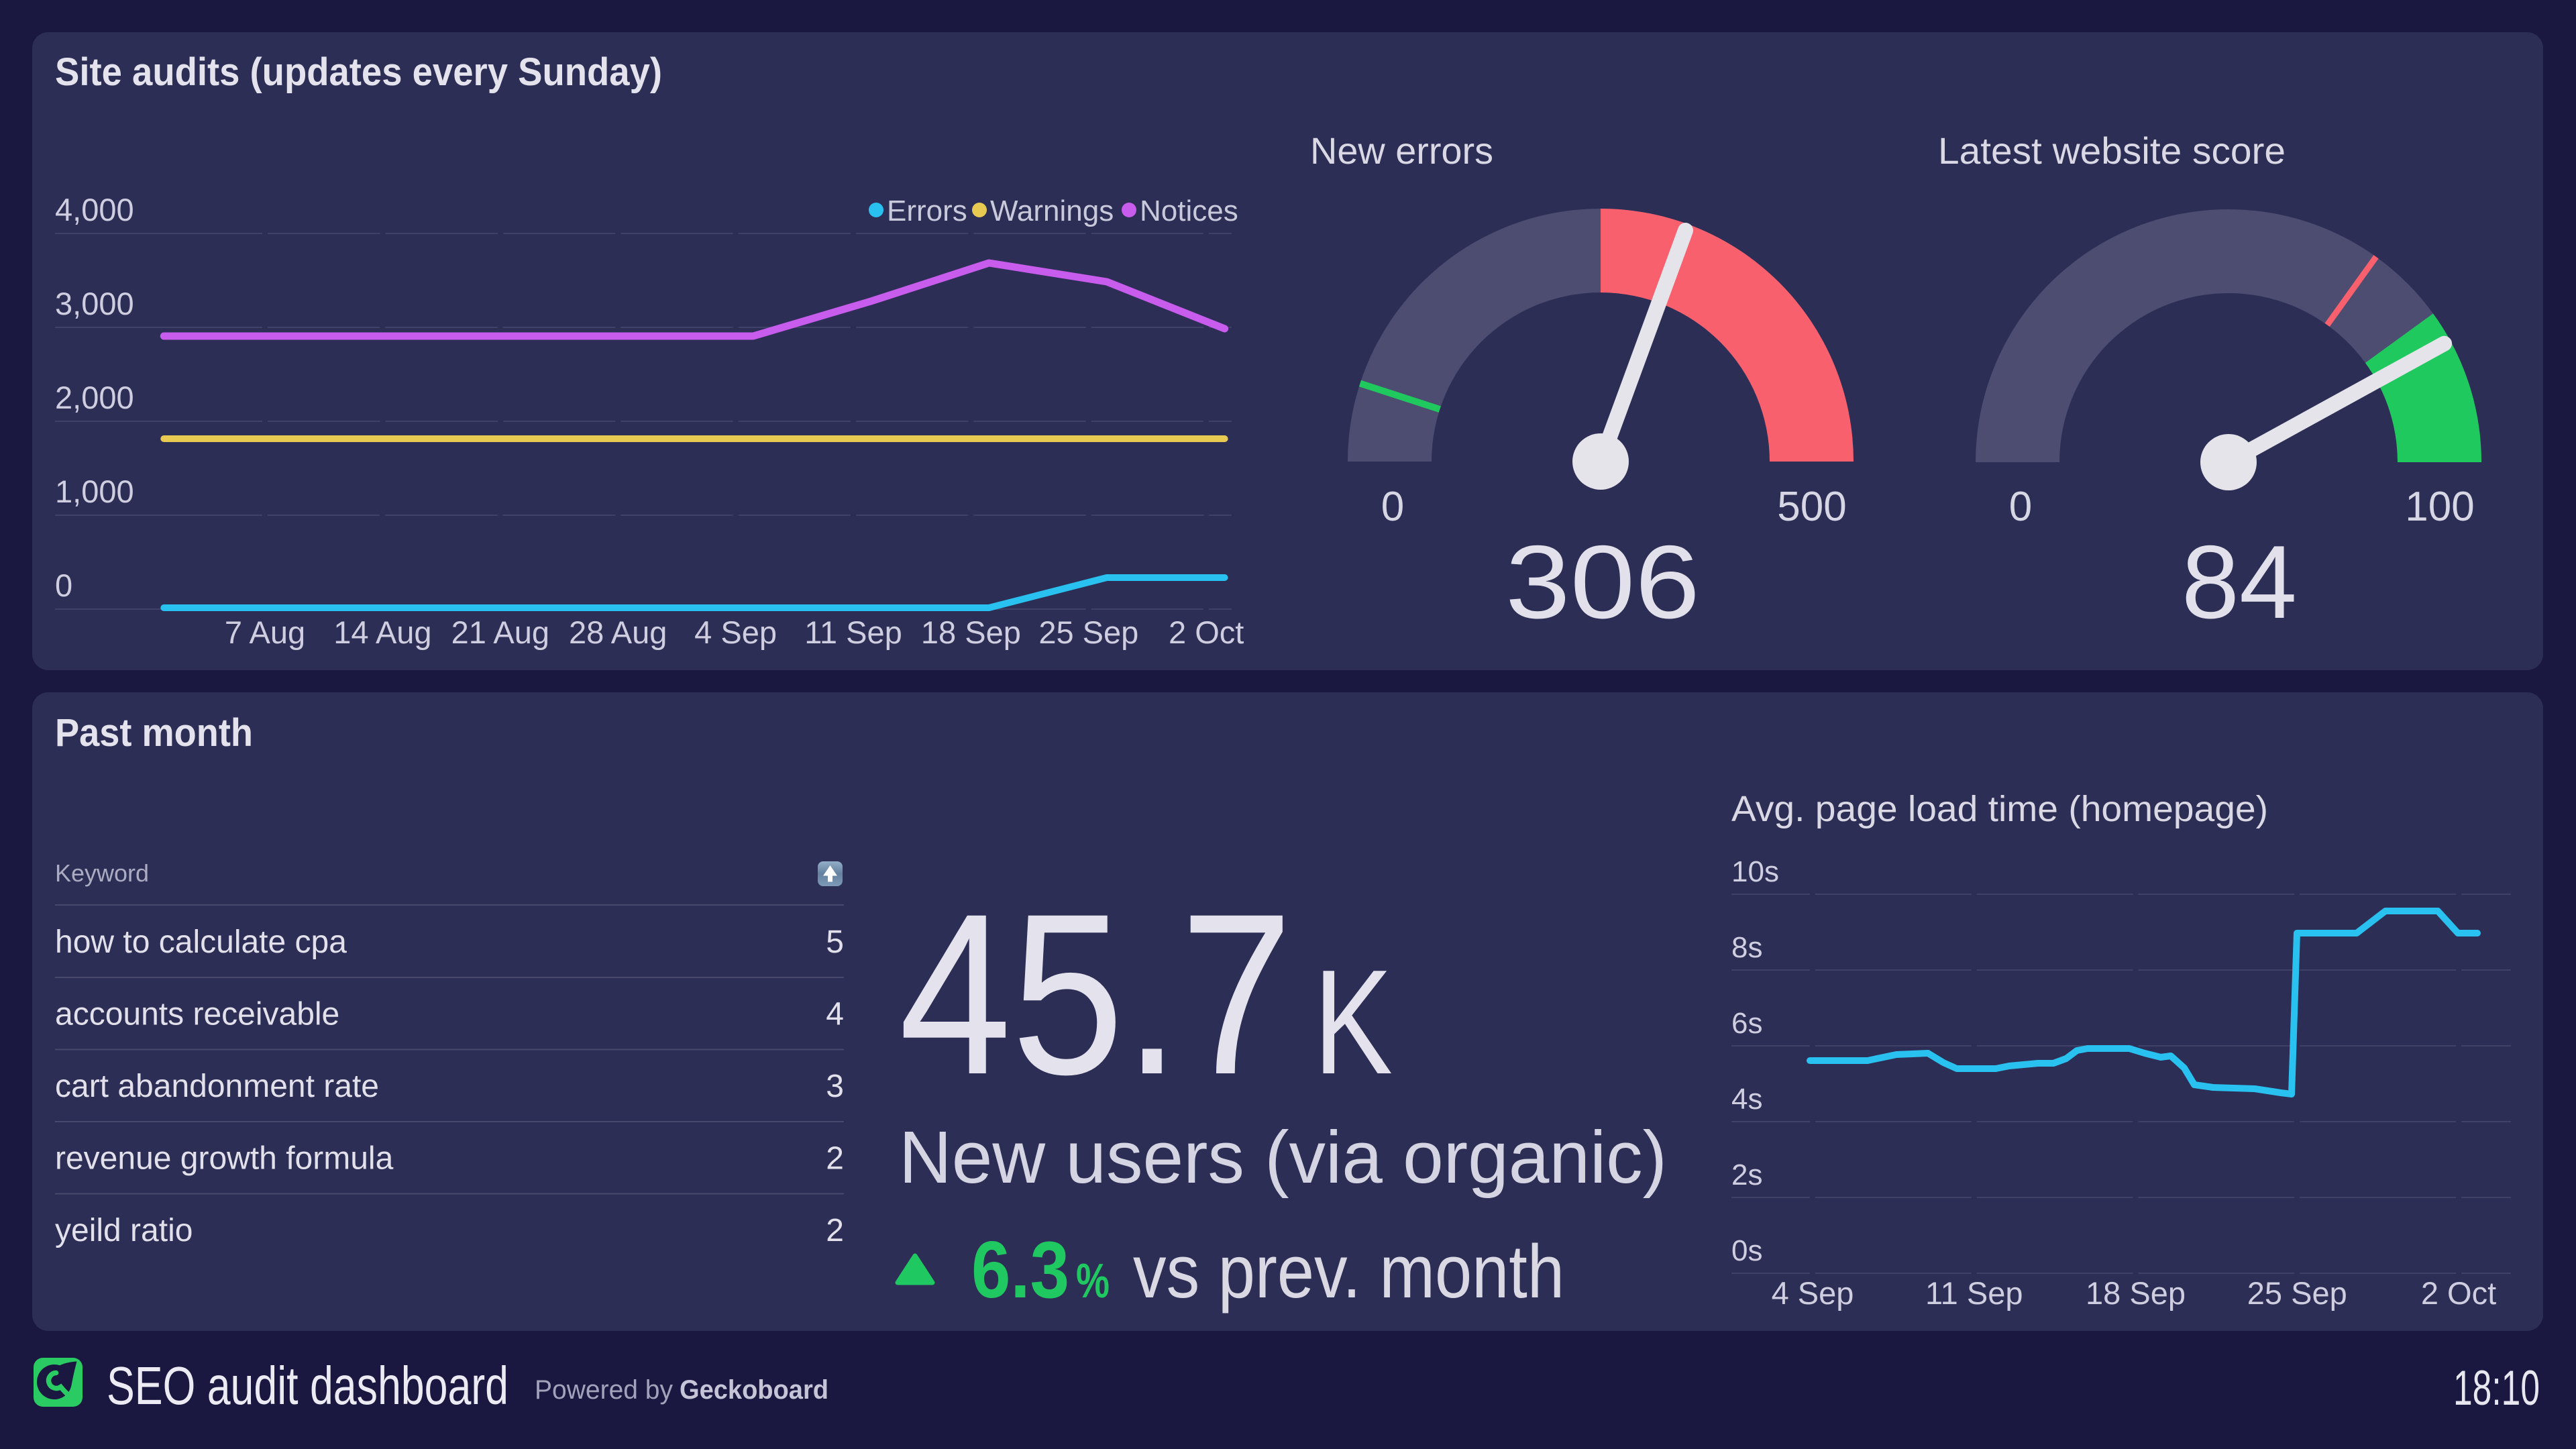  What do you see at coordinates (1052, 211) in the screenshot?
I see `svg-text: Warnings` at bounding box center [1052, 211].